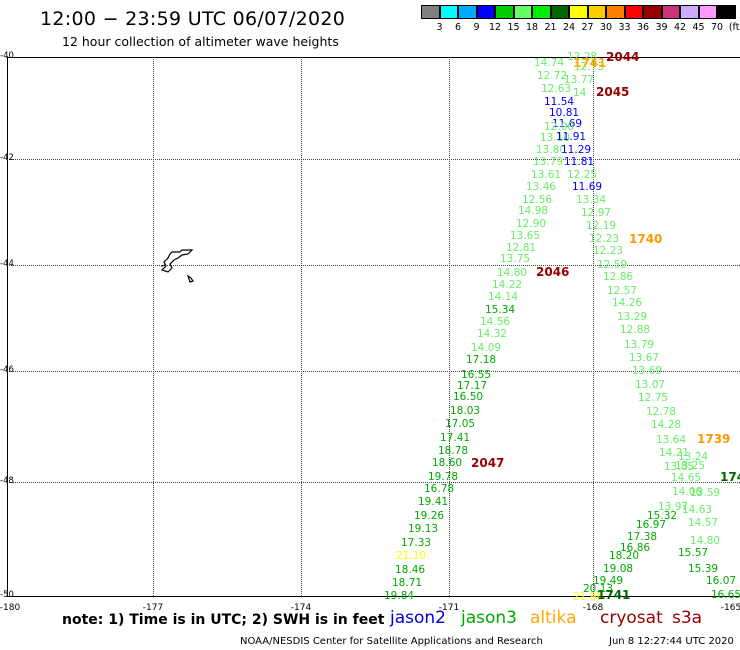  What do you see at coordinates (486, 348) in the screenshot?
I see `wave-height-value: 14.09` at bounding box center [486, 348].